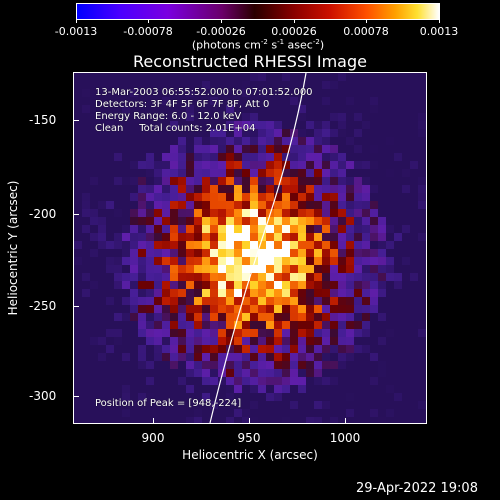 This screenshot has height=500, width=500. Describe the element at coordinates (439, 31) in the screenshot. I see `colorbar-tick-label: 0.0013` at that location.